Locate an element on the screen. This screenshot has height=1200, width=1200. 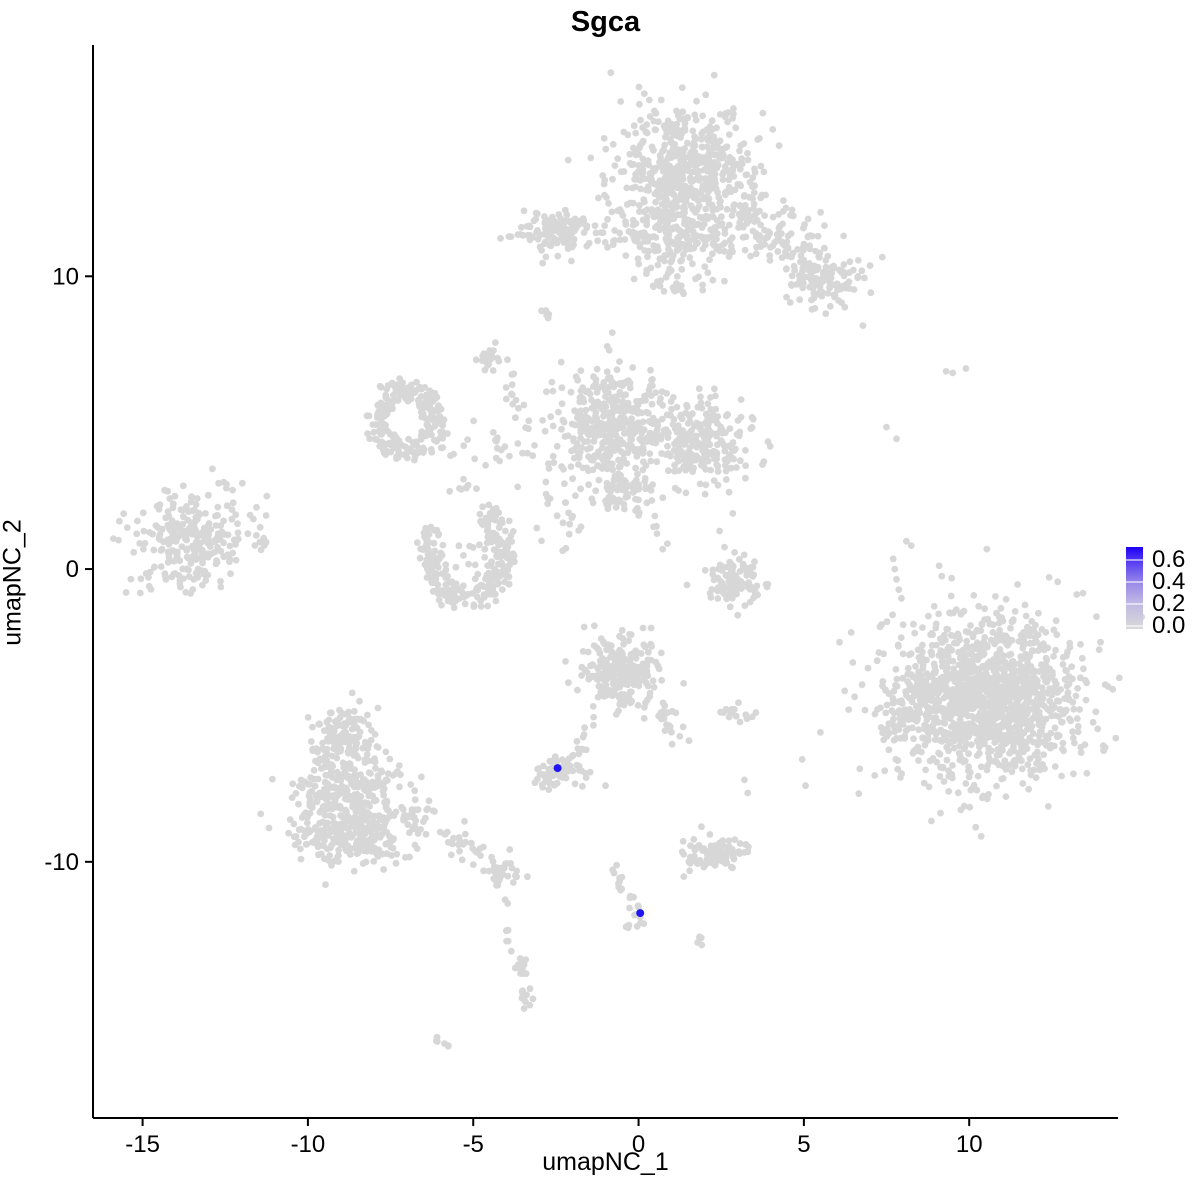
x-tick-label: -5 is located at coordinates (473, 1144).